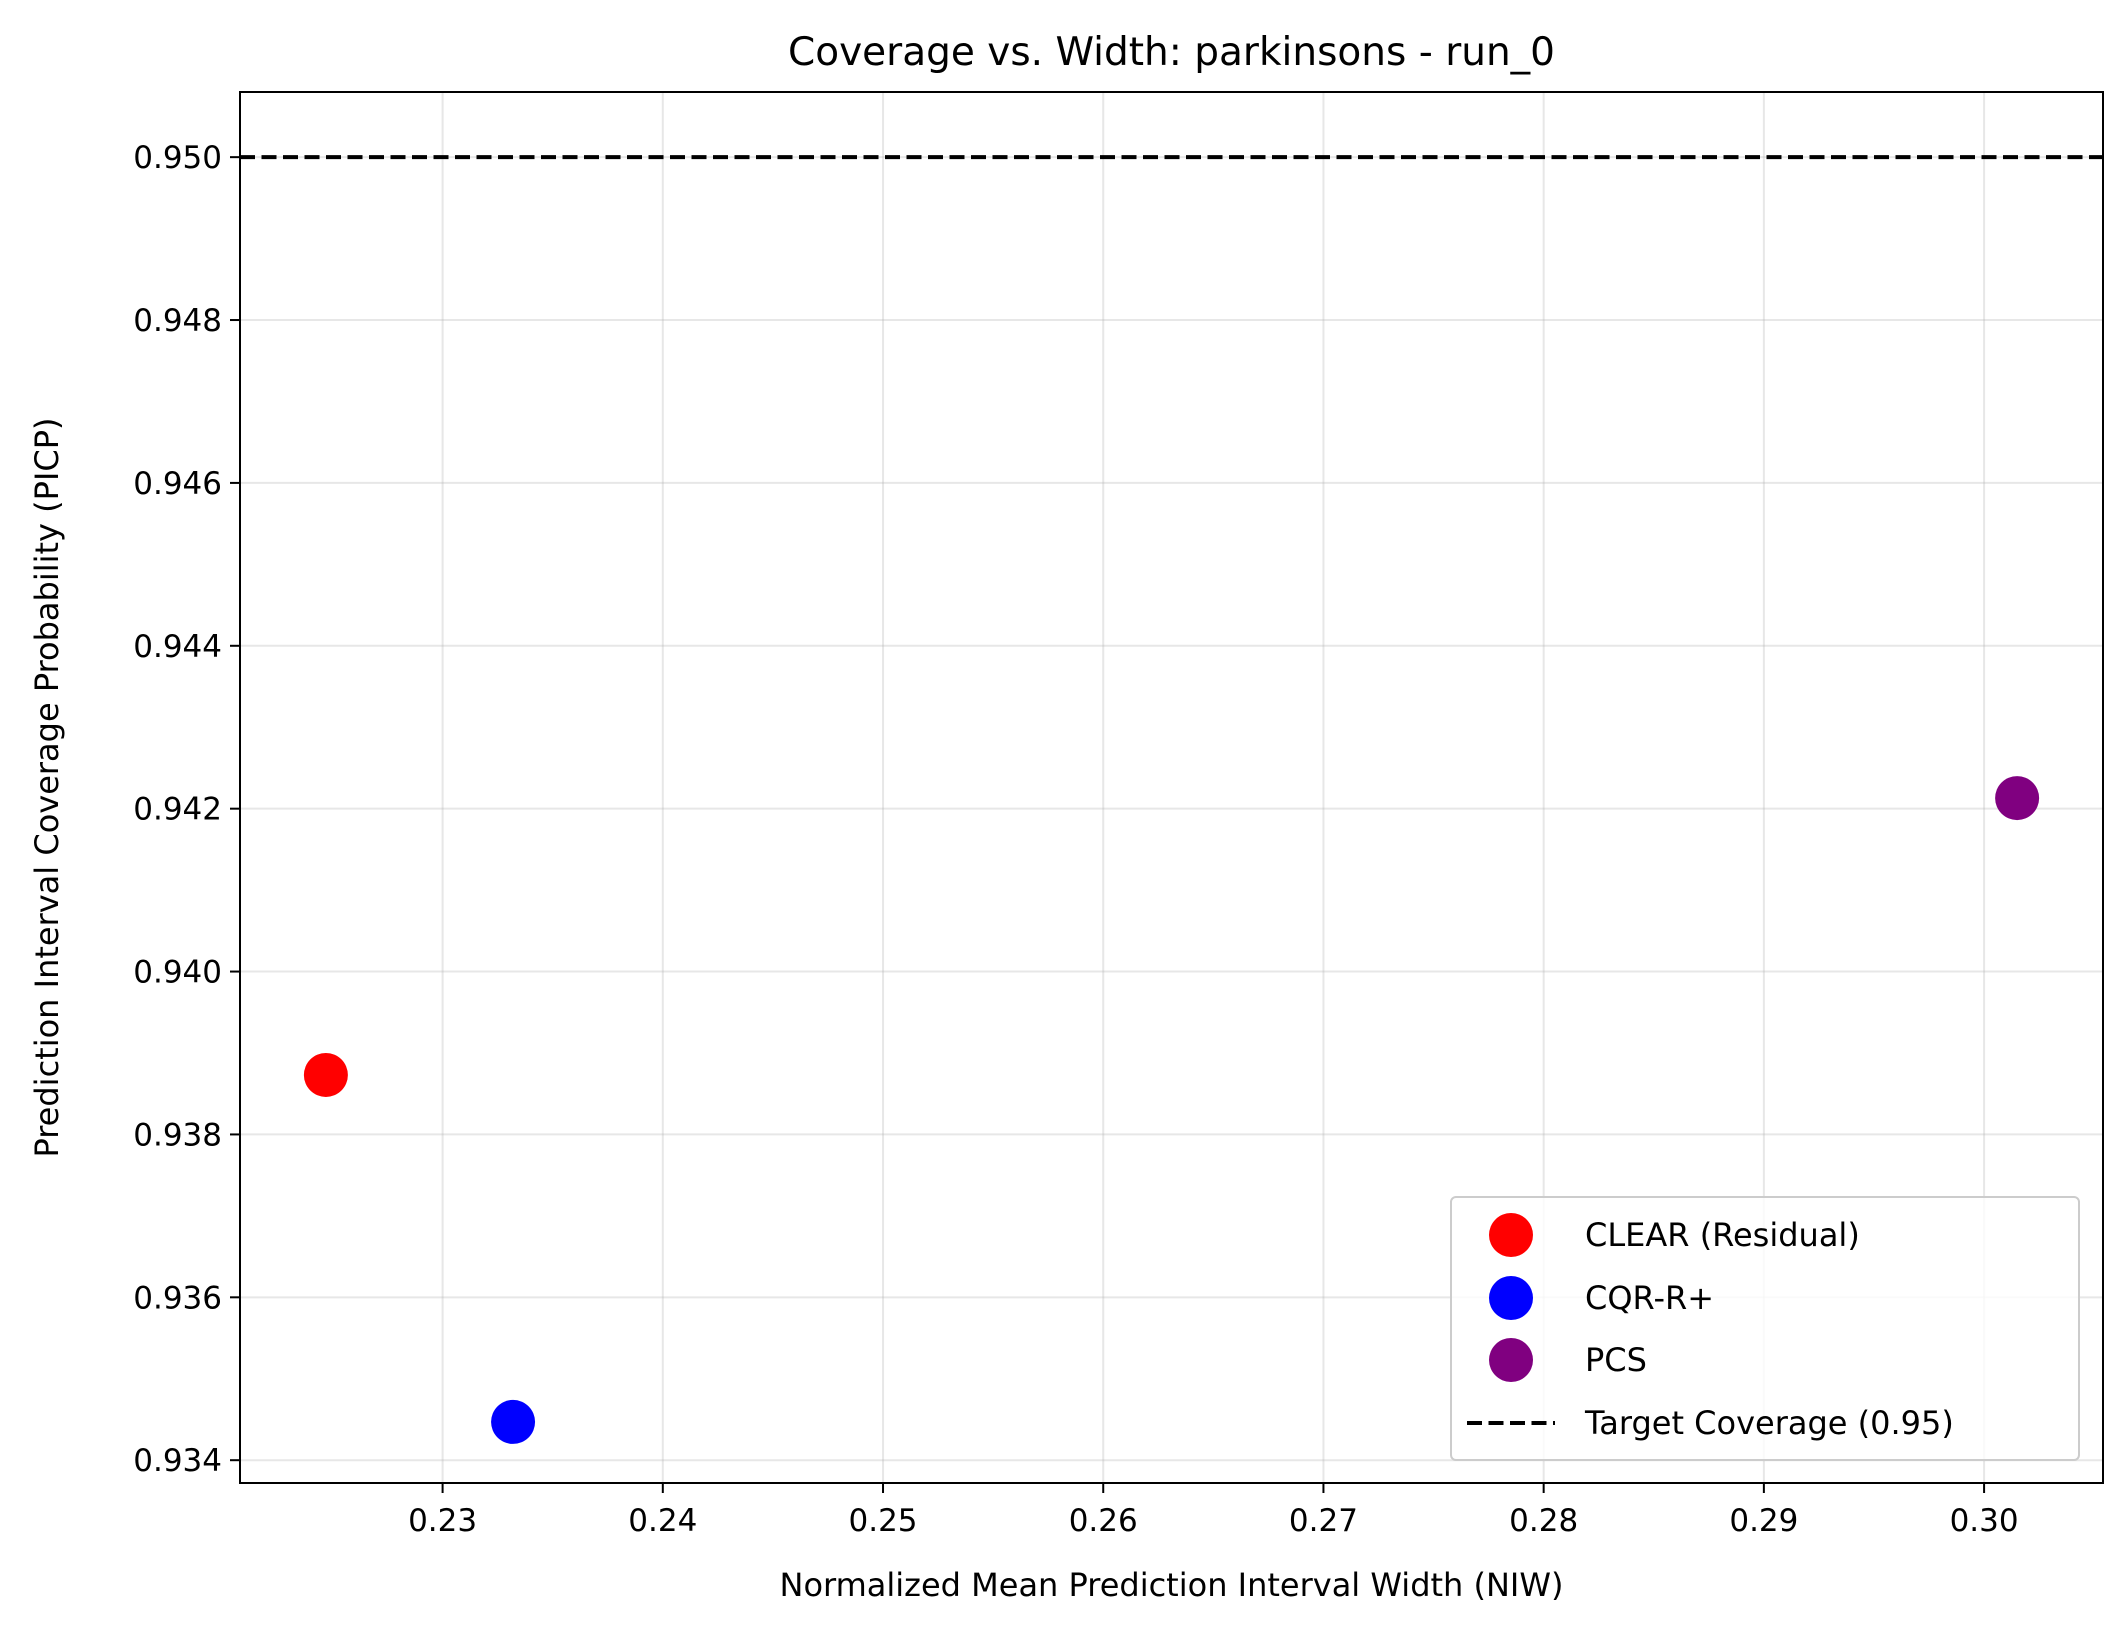 Image resolution: width=2127 pixels, height=1638 pixels. Describe the element at coordinates (177, 1461) in the screenshot. I see `y-tick-label: 0.934` at that location.